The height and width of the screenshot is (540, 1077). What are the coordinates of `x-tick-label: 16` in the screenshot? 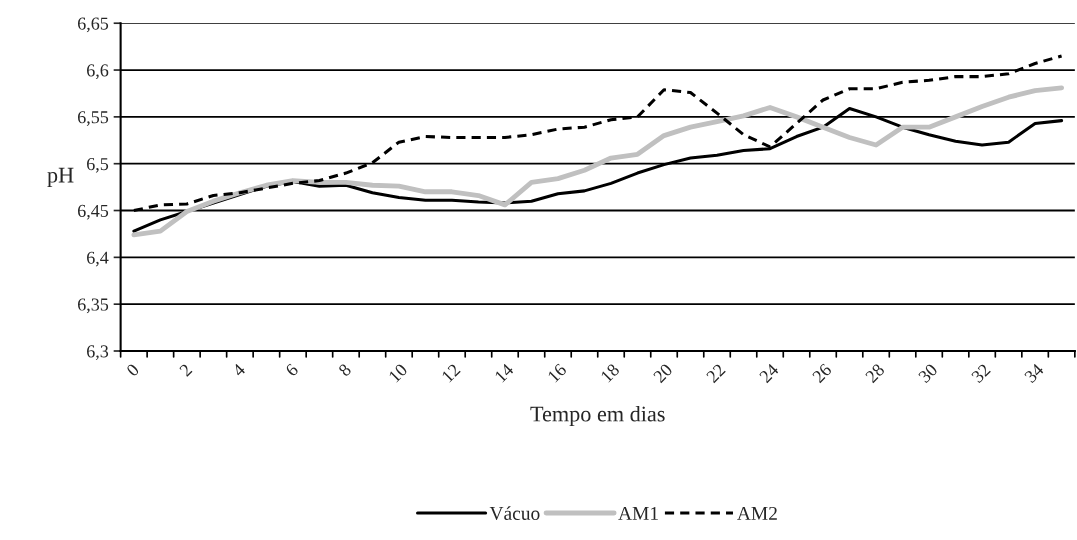 It's located at (557, 372).